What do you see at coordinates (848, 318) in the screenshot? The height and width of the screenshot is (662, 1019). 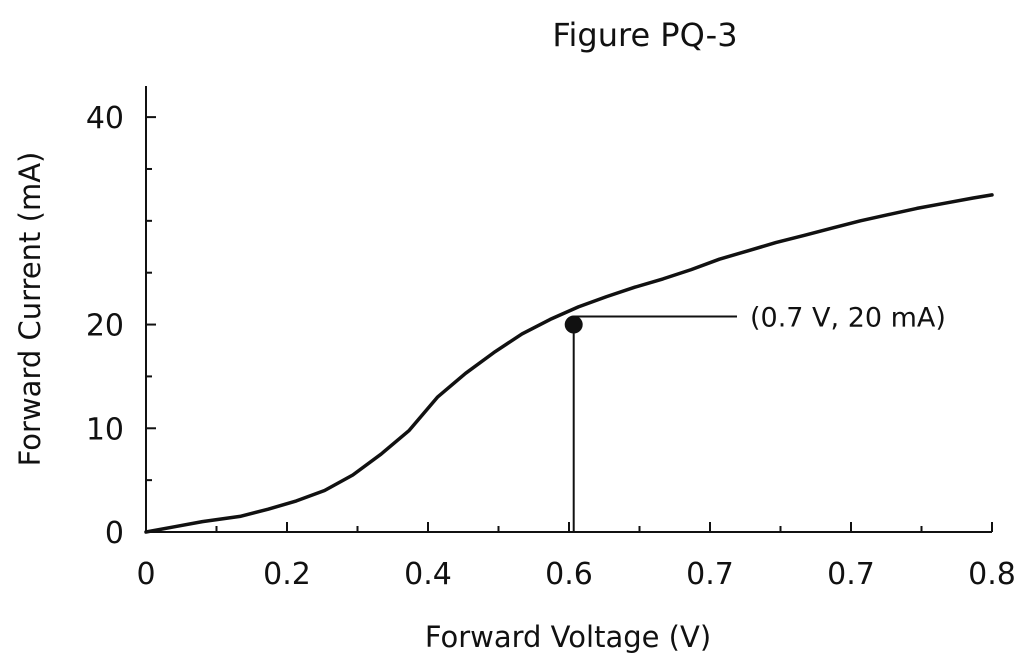 I see `annotation-label: (0.7 V, 20 mA)` at bounding box center [848, 318].